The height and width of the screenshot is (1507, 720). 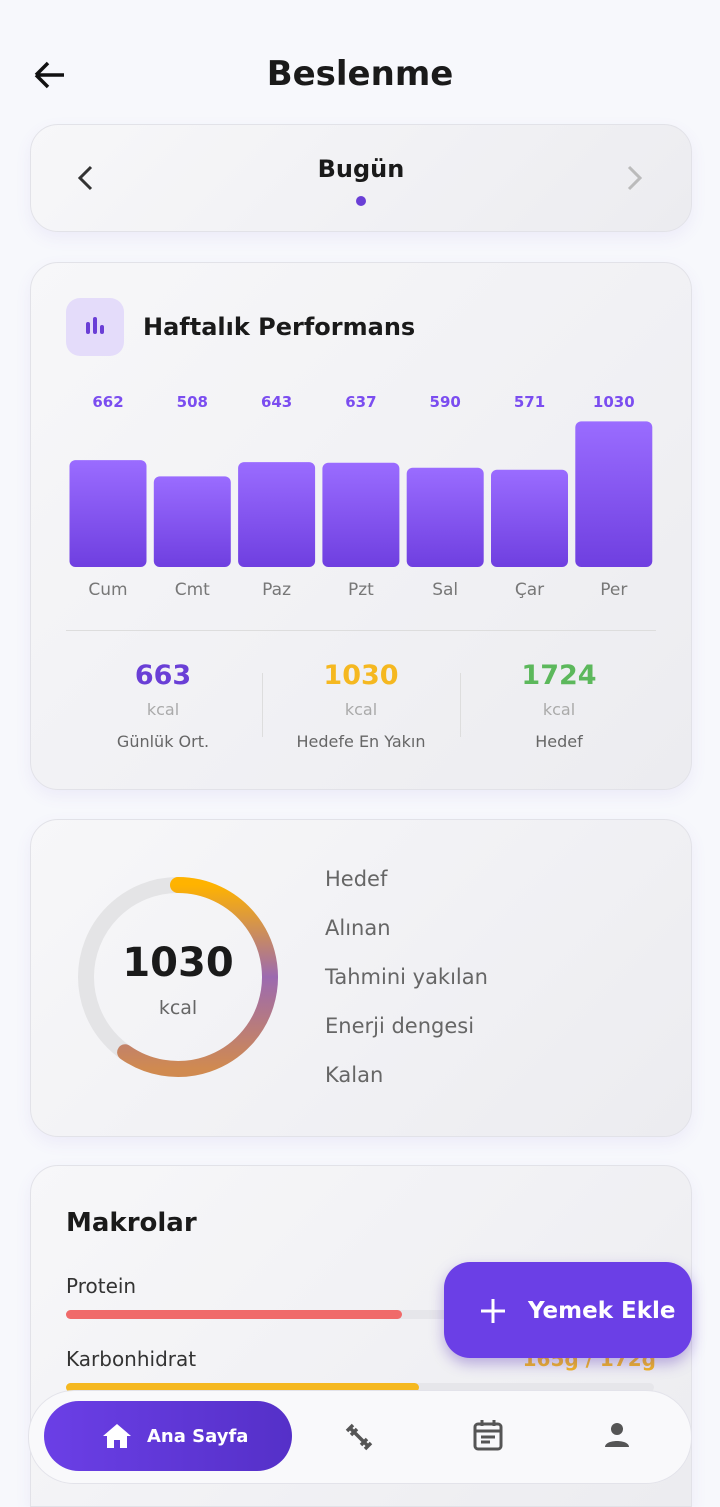 I want to click on next, so click(x=635, y=178).